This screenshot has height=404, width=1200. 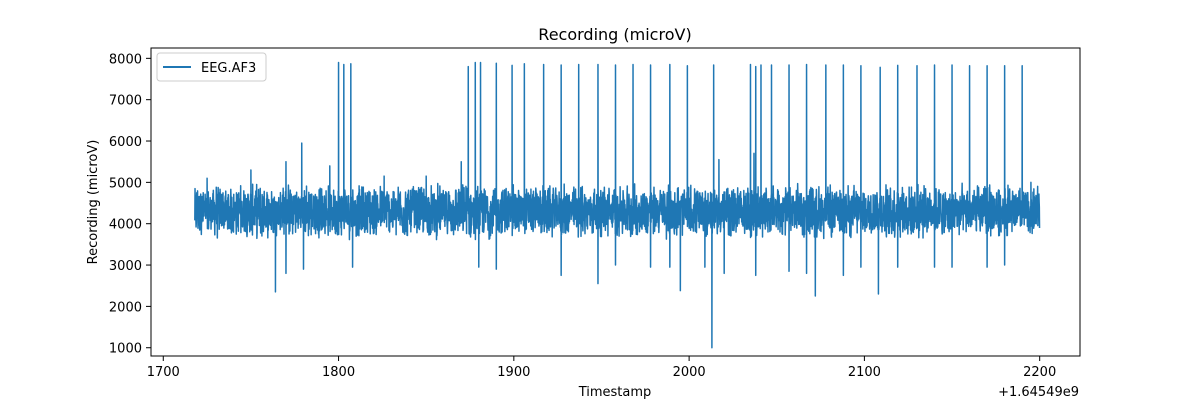 I want to click on x-tick-label: 1700, so click(x=163, y=372).